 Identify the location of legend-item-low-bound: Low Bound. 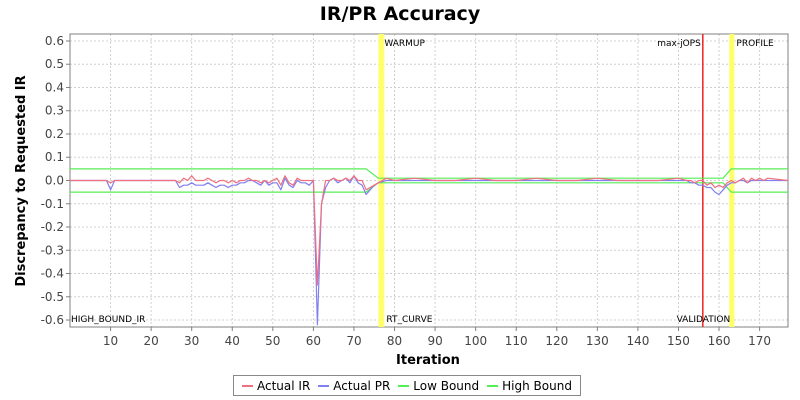
(438, 386).